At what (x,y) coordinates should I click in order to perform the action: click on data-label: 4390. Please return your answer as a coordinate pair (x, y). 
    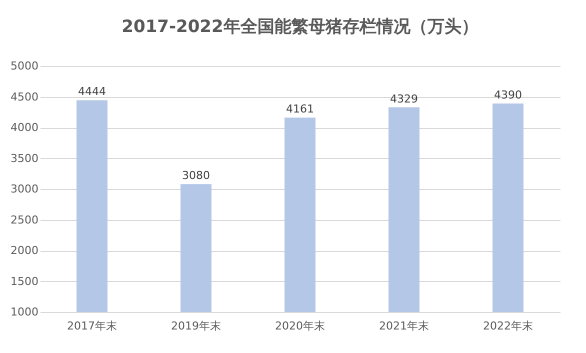
    Looking at the image, I should click on (508, 95).